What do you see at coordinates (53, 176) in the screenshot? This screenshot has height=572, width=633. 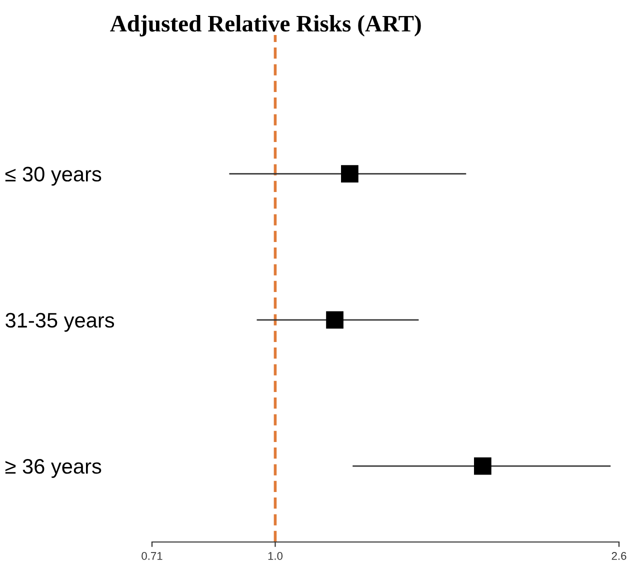 I see `y-tick-label: ≤ 30 years` at bounding box center [53, 176].